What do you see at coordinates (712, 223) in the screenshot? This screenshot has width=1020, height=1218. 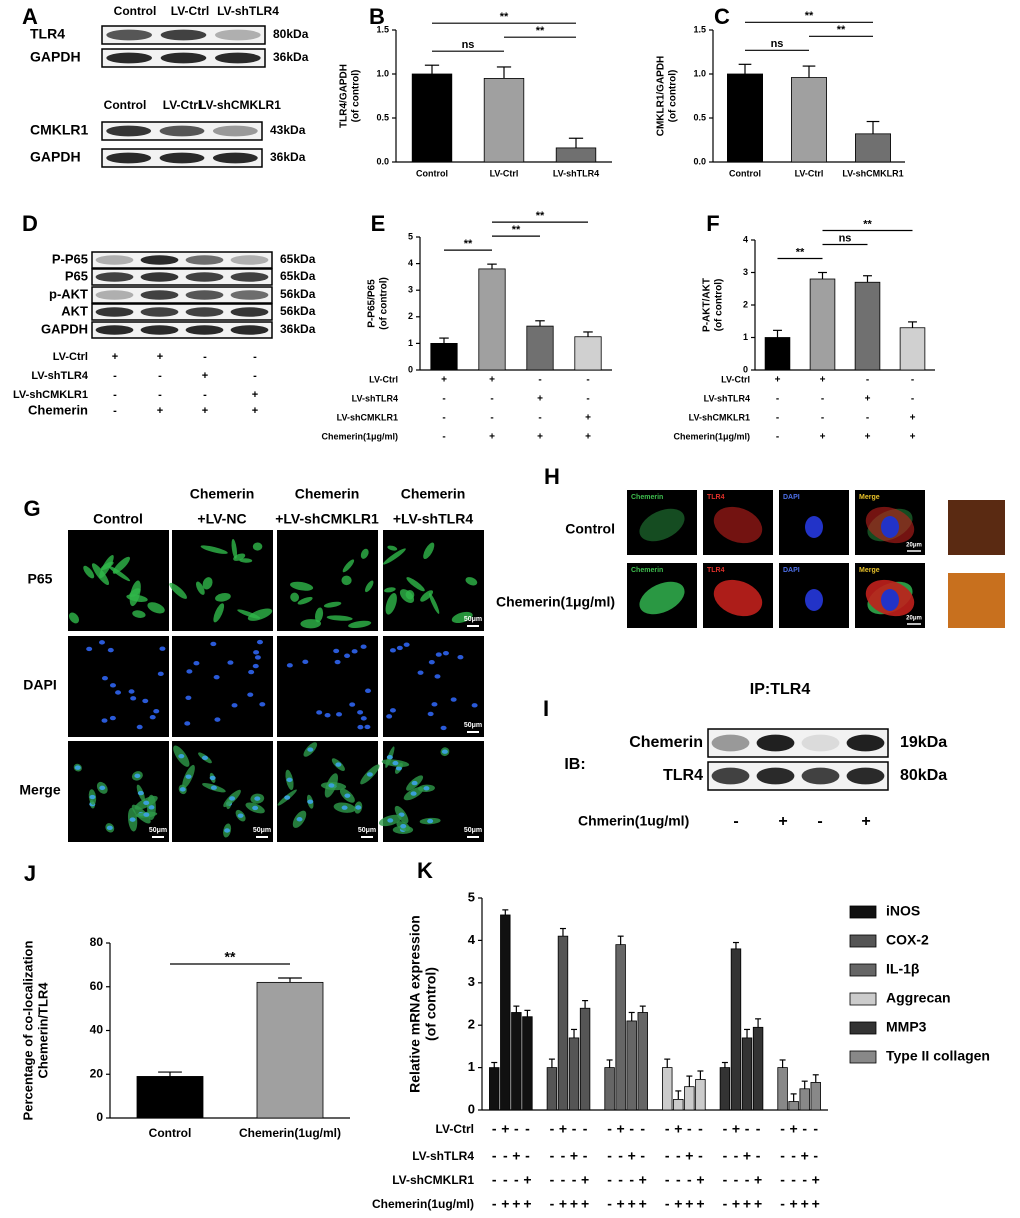 I see `panel-letter: F` at bounding box center [712, 223].